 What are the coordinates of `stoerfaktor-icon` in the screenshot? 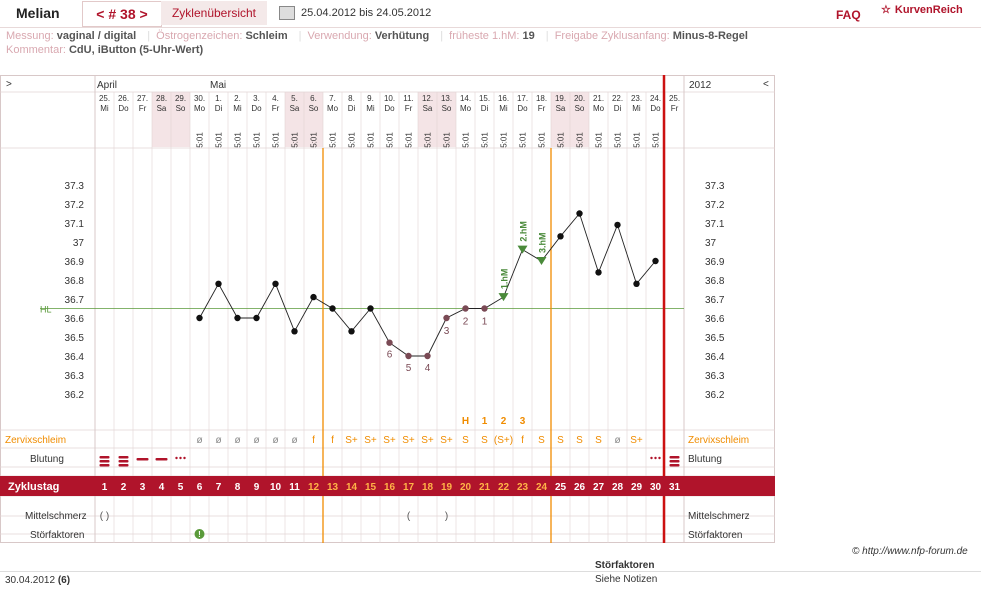 It's located at (199, 534).